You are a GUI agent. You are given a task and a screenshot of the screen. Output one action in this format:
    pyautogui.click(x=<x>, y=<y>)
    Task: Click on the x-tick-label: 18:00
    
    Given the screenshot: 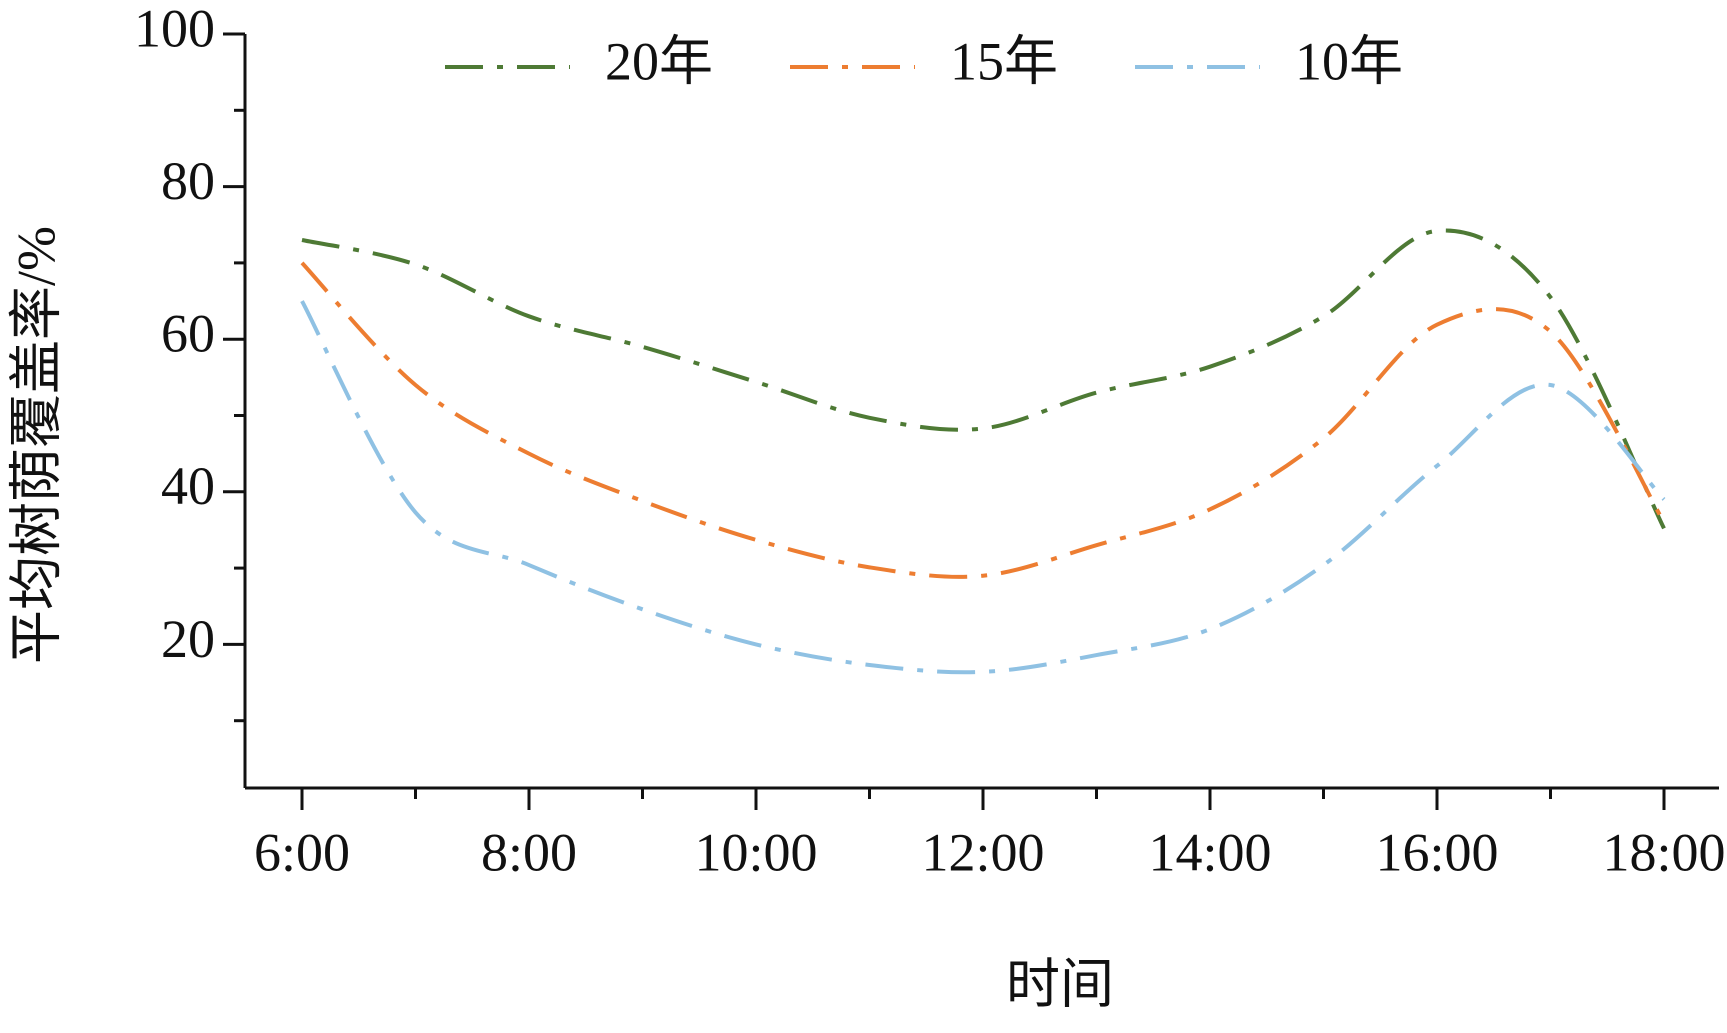 What is the action you would take?
    pyautogui.click(x=1663, y=852)
    